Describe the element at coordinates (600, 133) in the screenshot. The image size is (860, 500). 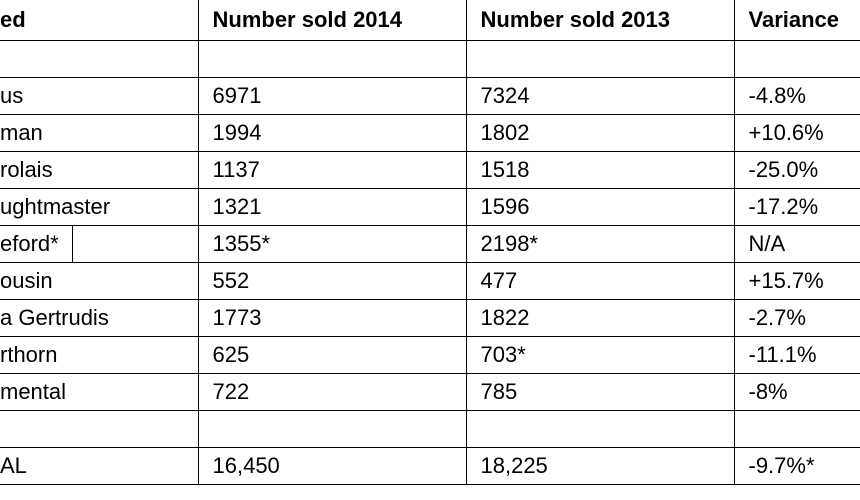
I see `cell: 1802` at that location.